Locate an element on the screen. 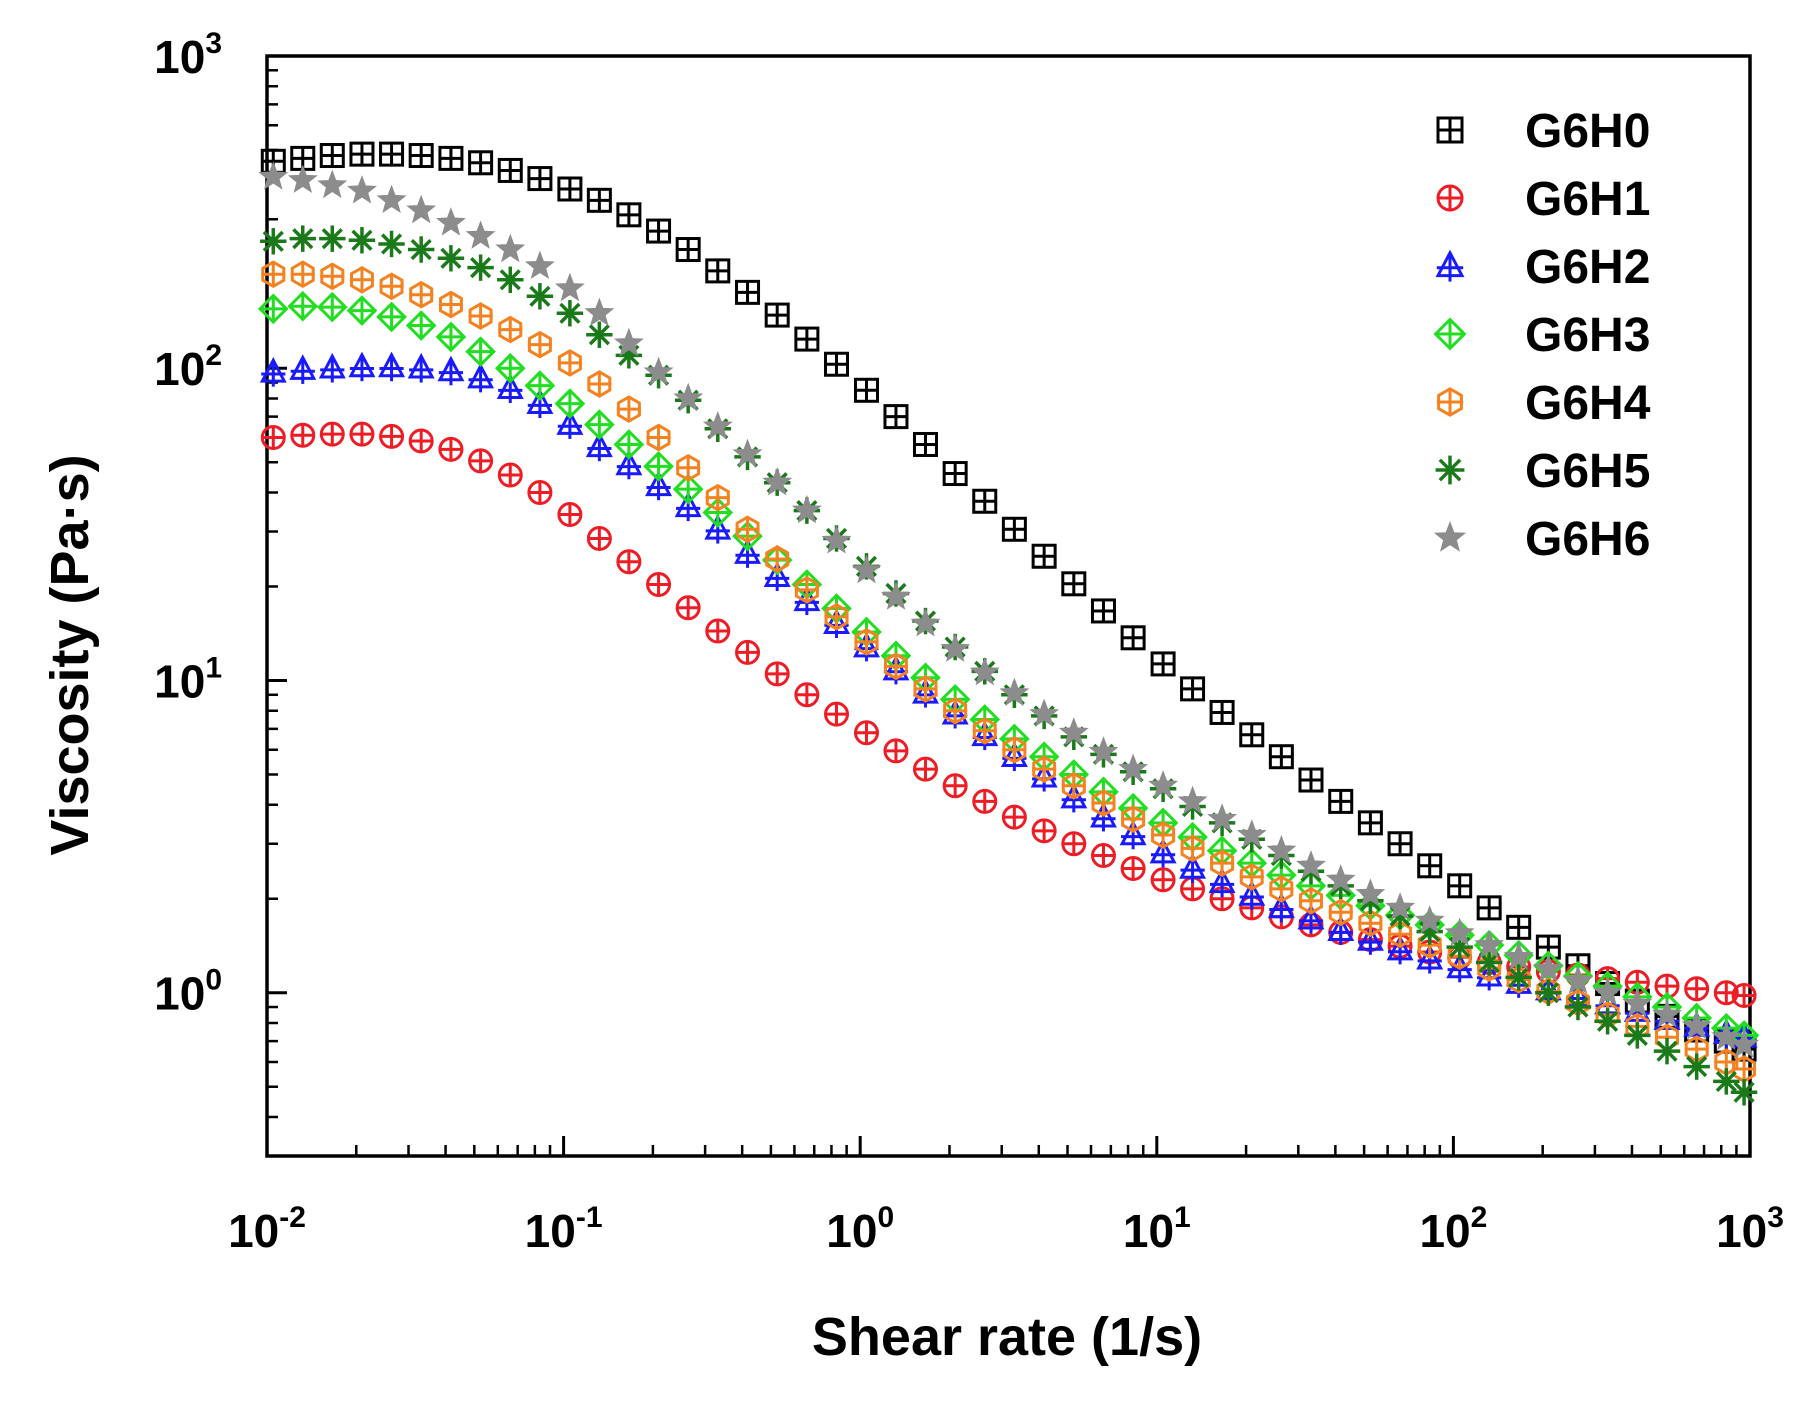 The image size is (1808, 1412). x-tick-label: 10⁻² is located at coordinates (267, 1229).